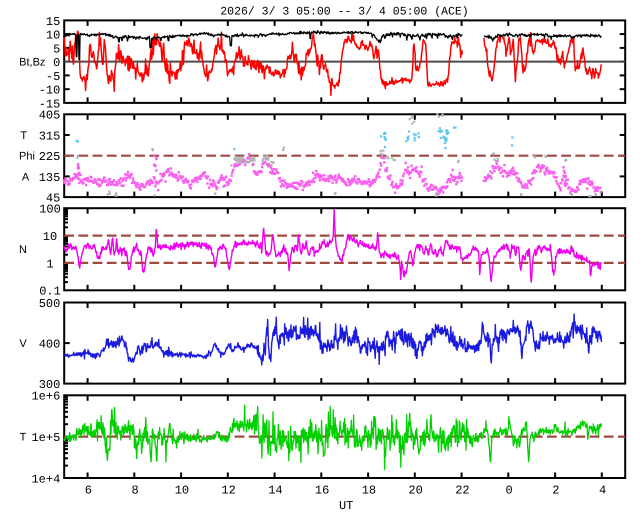  What do you see at coordinates (50, 210) in the screenshot?
I see `svg-text: 100` at bounding box center [50, 210].